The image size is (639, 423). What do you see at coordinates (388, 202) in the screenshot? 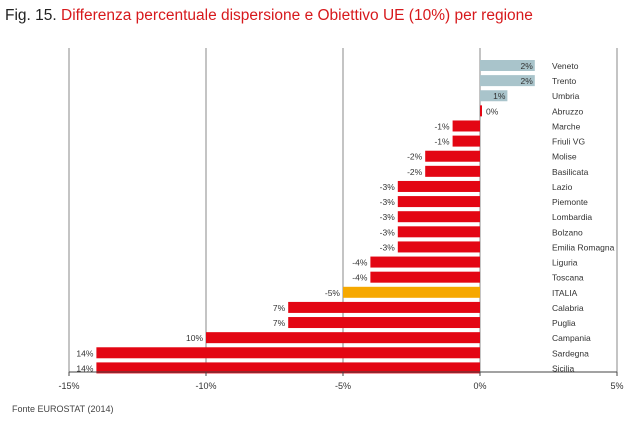
I see `value-label-9: -3%` at bounding box center [388, 202].